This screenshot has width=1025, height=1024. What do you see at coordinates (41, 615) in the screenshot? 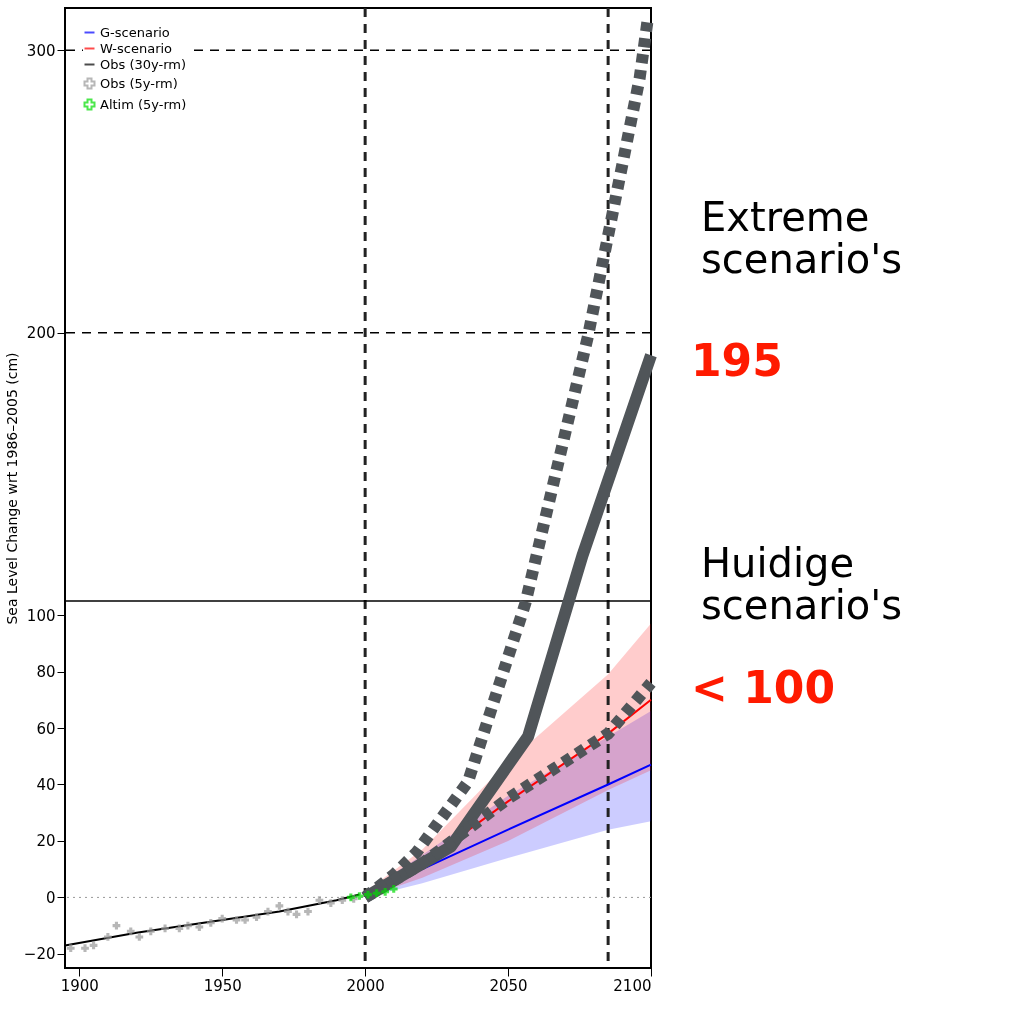
I see `y-tick-label: 100` at bounding box center [41, 615].